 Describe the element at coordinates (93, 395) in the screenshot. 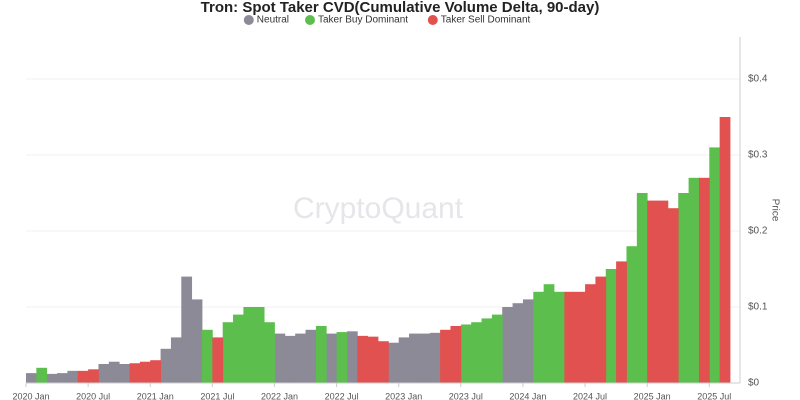

I see `x-tick-label: 2020 Jul` at that location.